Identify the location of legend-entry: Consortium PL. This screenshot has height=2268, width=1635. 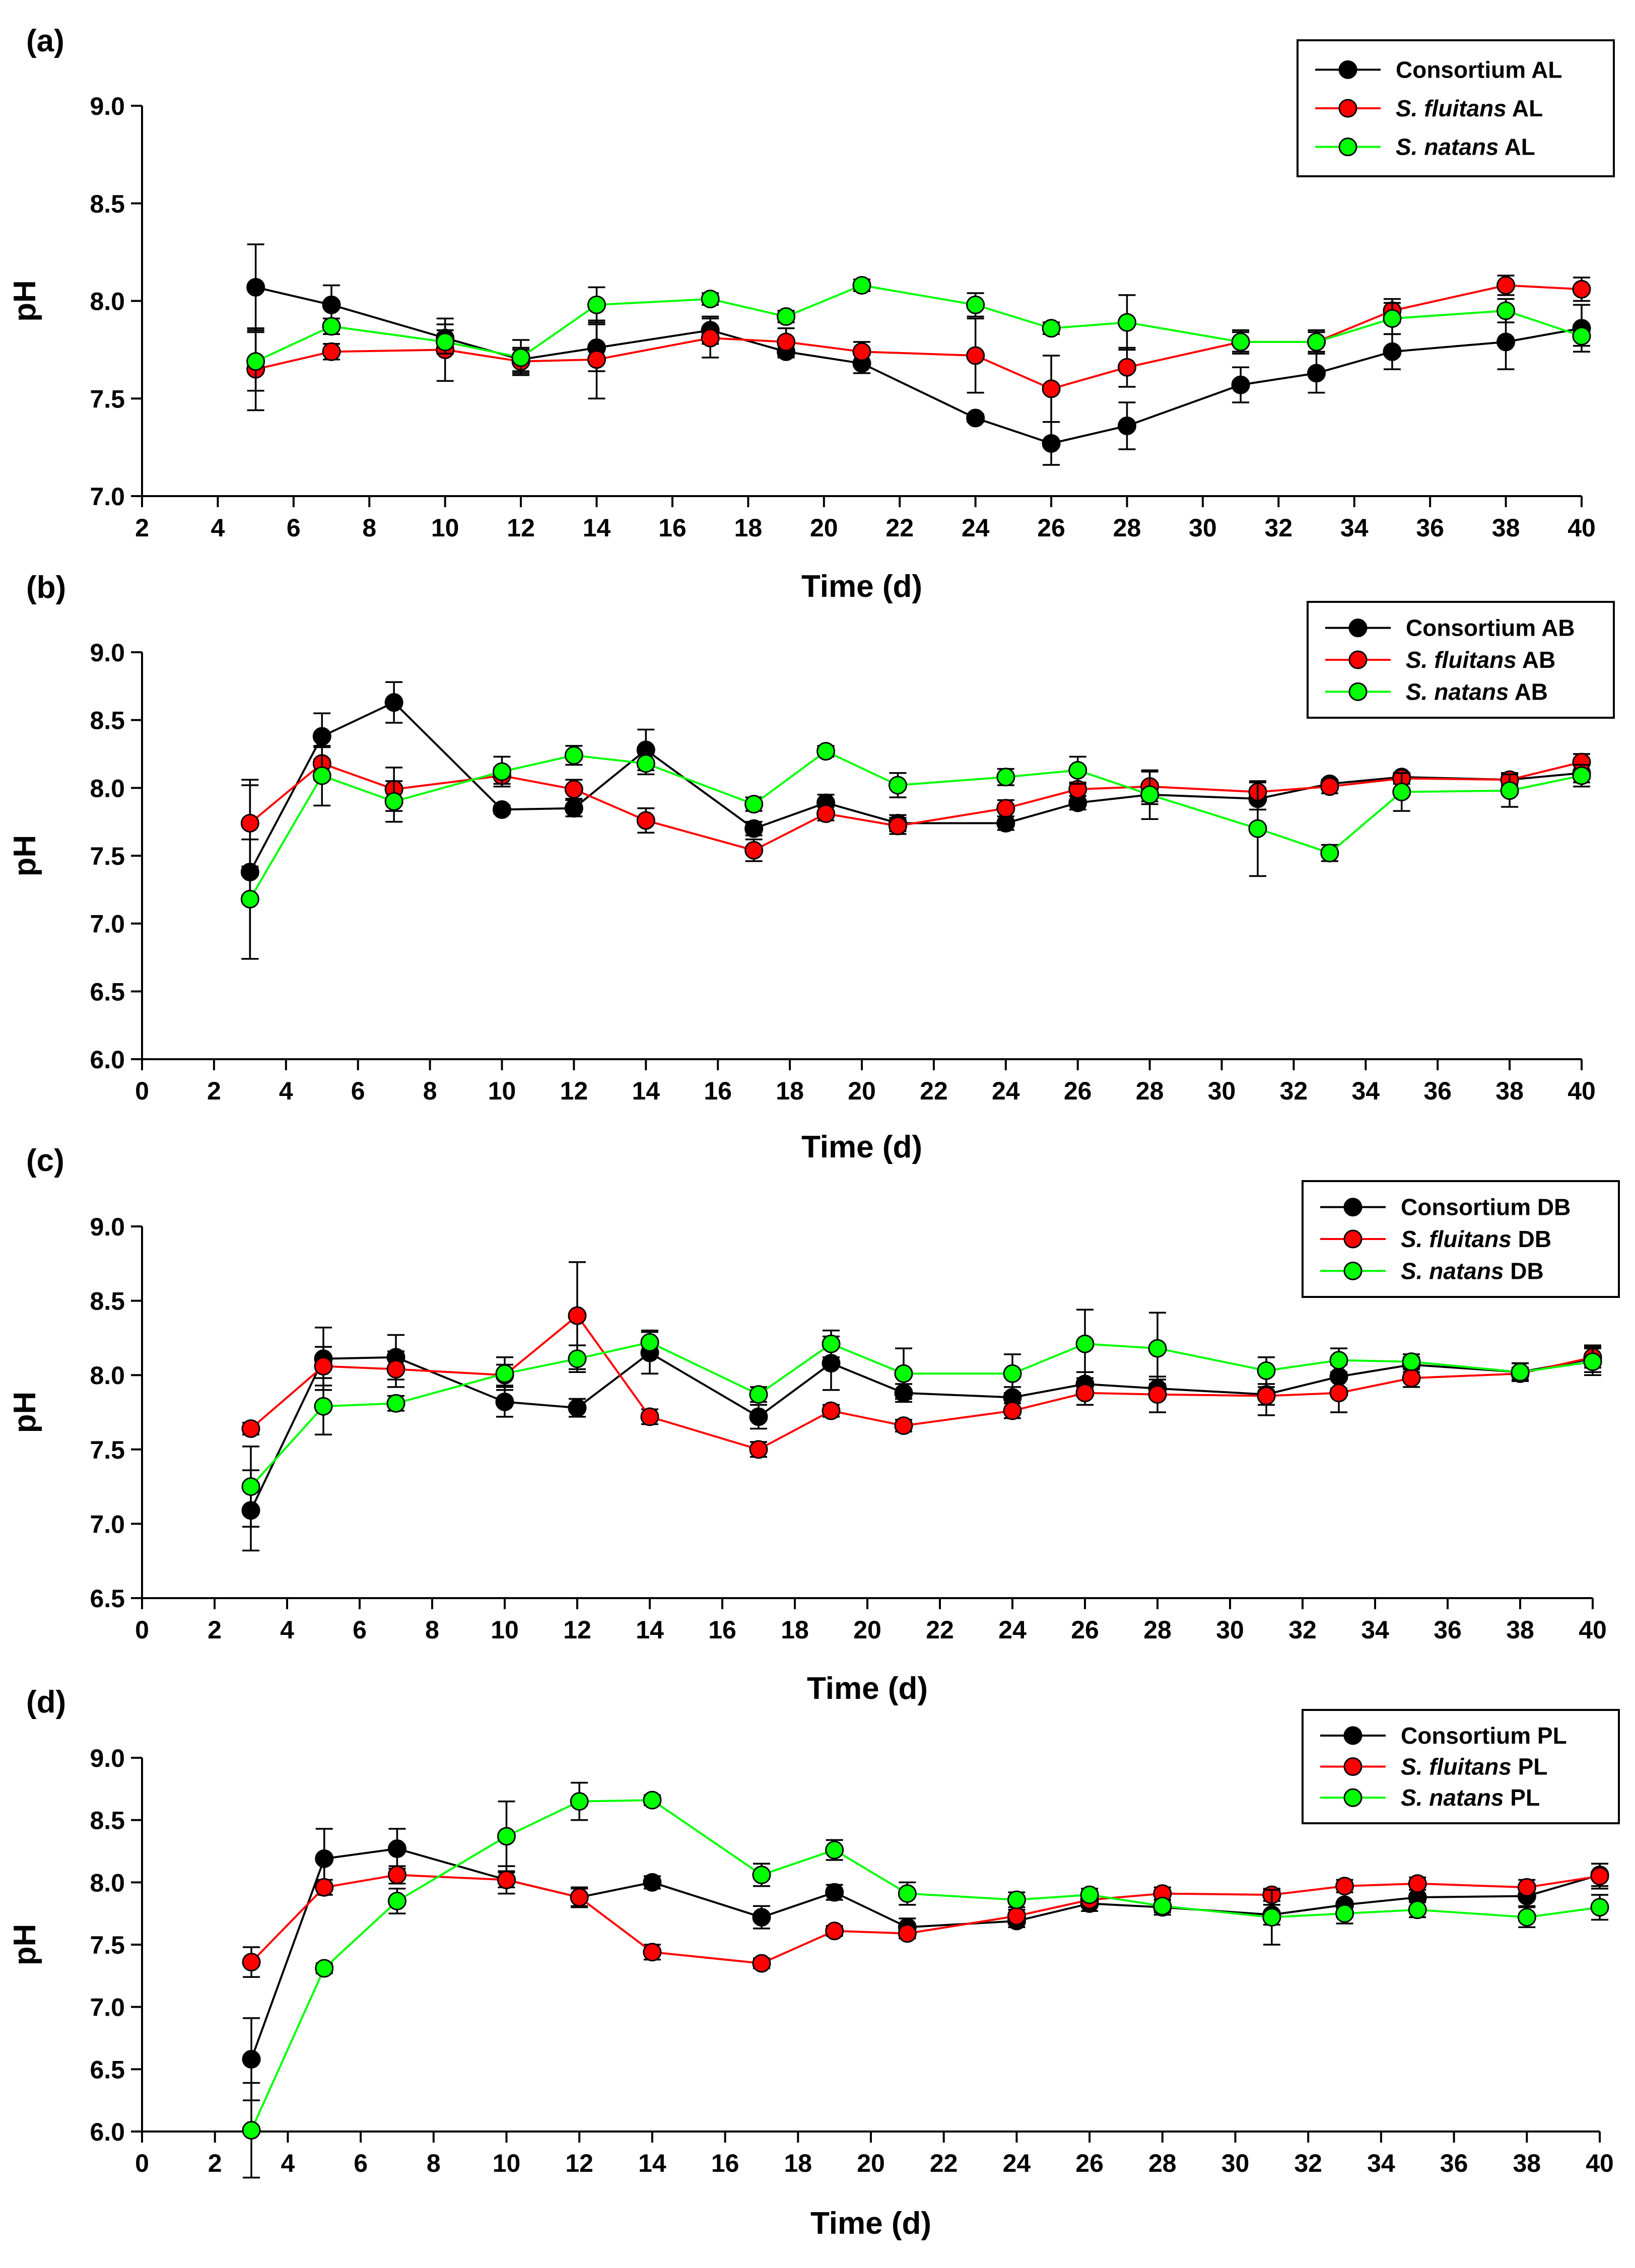
(1484, 1736).